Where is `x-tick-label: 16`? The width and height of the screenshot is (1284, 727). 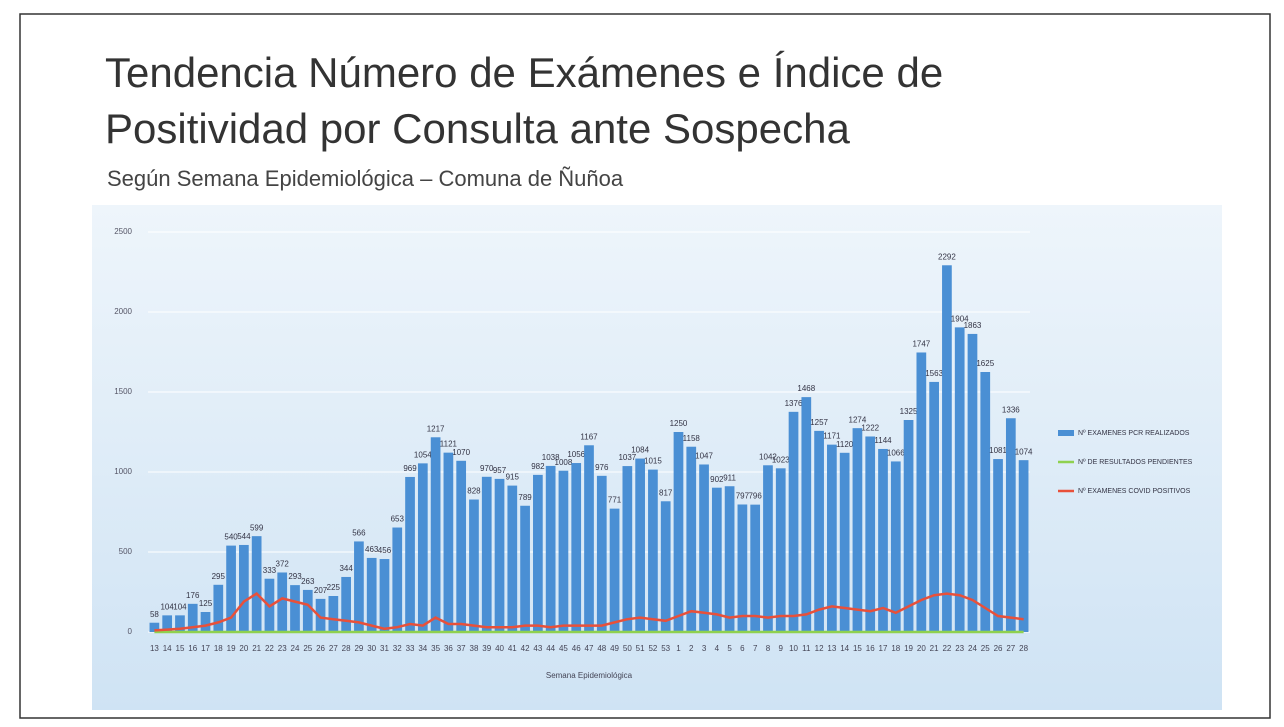
x-tick-label: 16 is located at coordinates (870, 648).